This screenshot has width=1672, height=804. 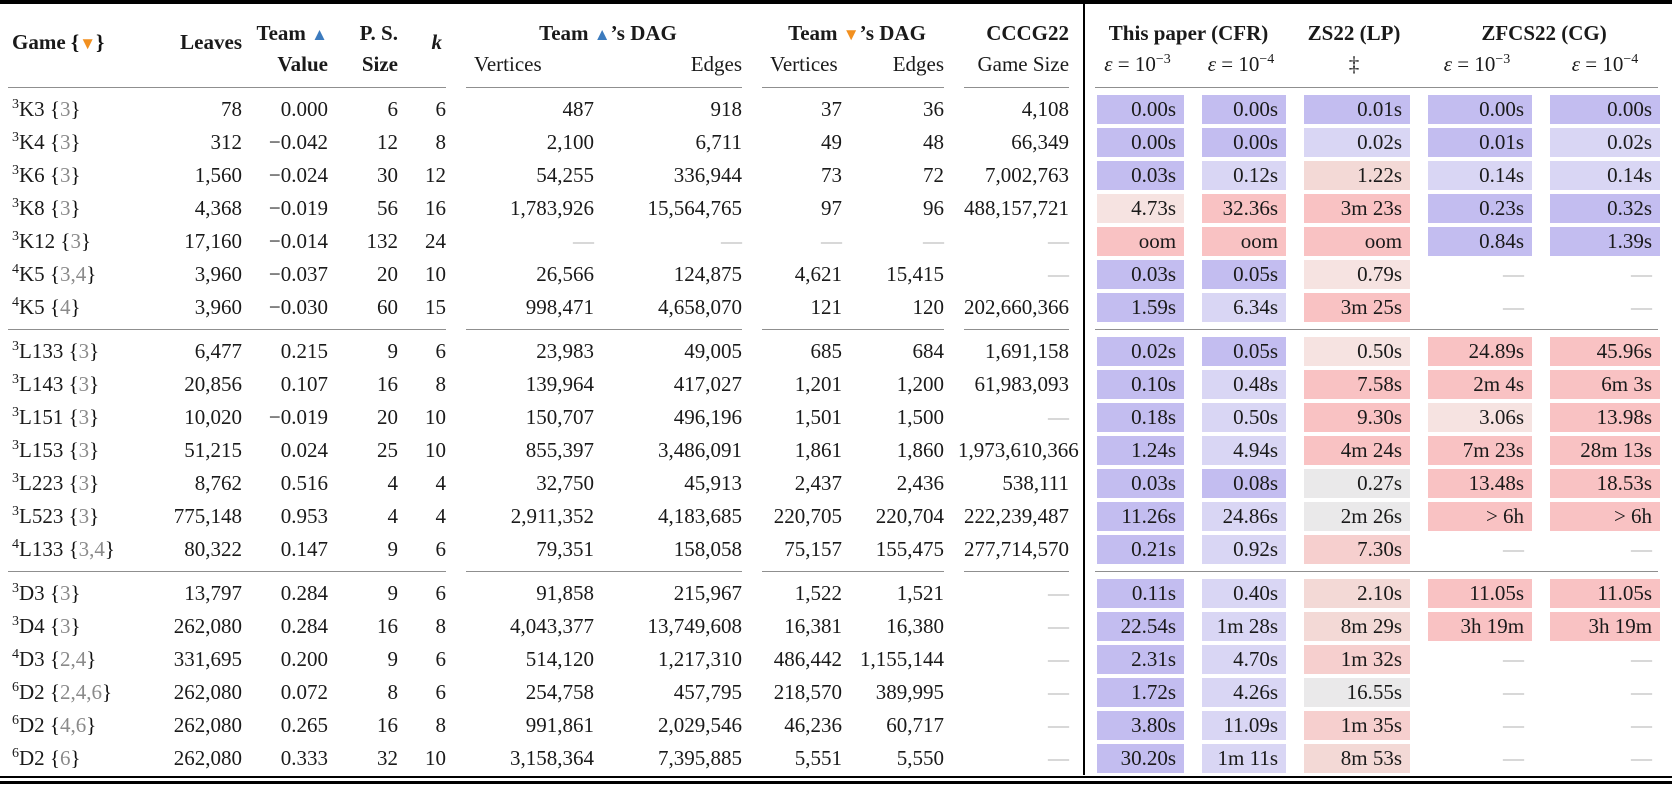 I want to click on cell-leaves: 17,160, so click(x=213, y=241).